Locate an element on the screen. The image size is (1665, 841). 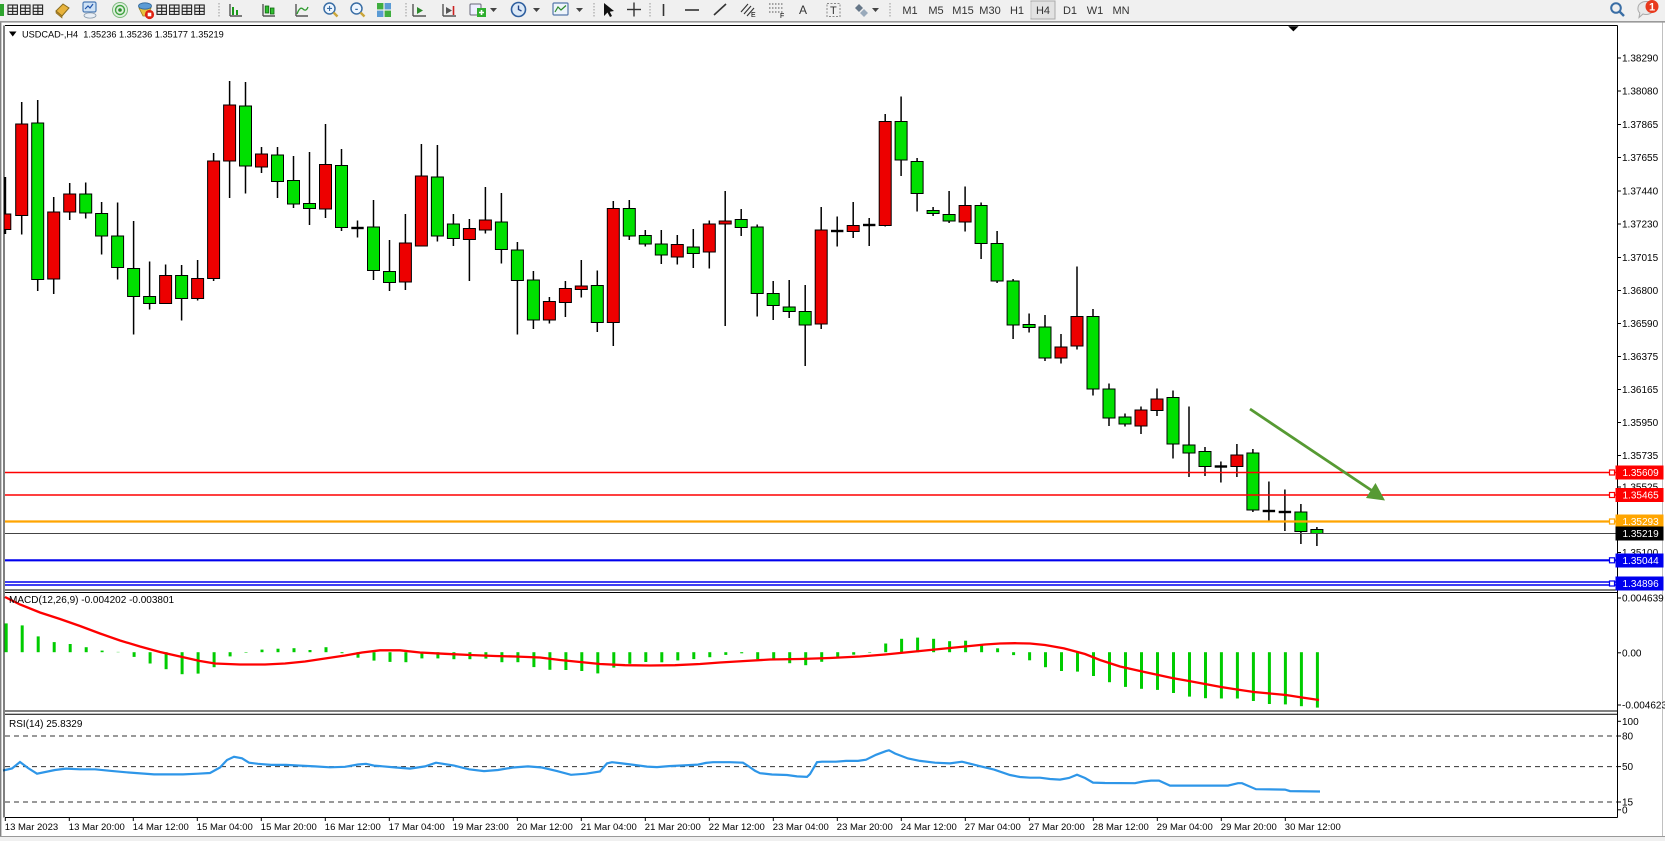
svg-text: M30 is located at coordinates (989, 11).